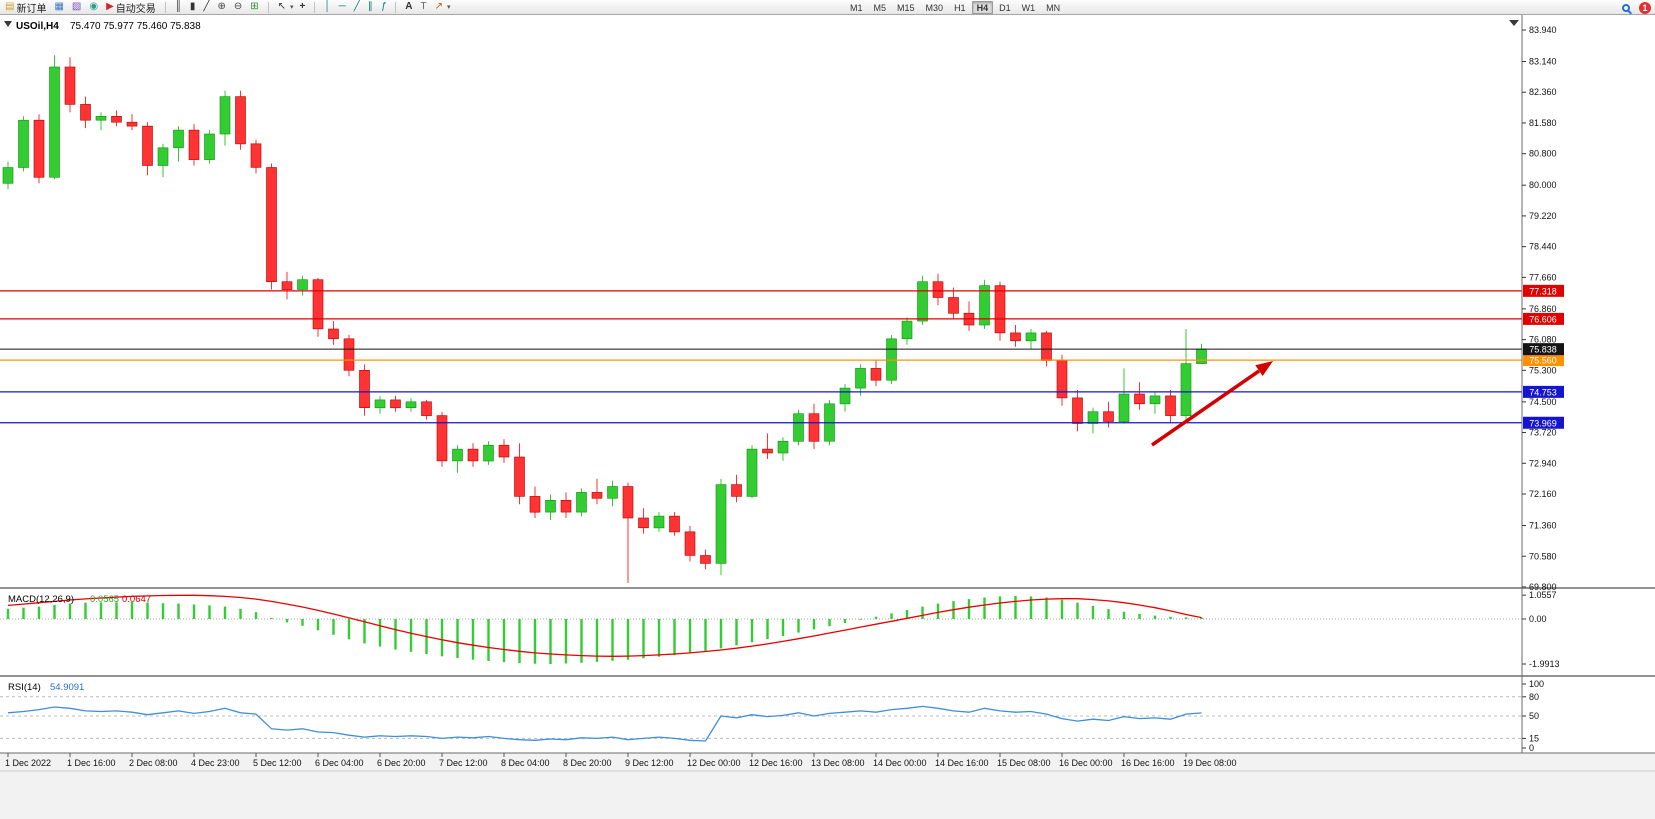  I want to click on price-badge-label: 77.318, so click(1543, 291).